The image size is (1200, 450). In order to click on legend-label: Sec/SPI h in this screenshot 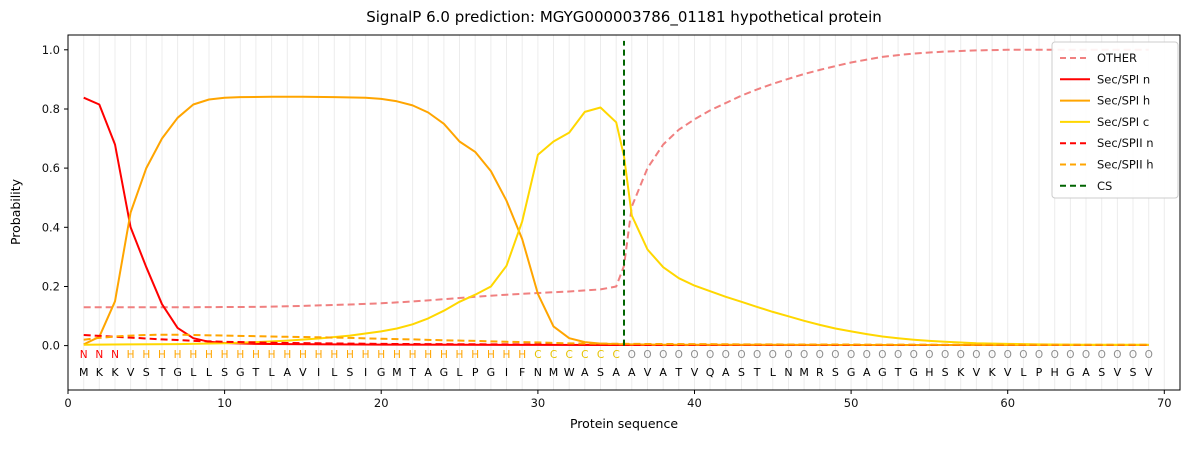, I will do `click(1123, 101)`.